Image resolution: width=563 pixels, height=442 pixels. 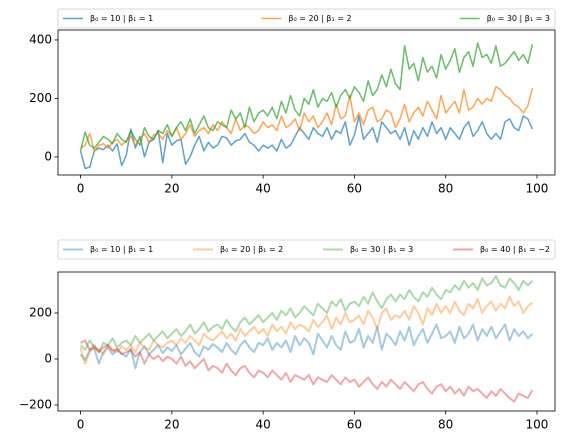 I want to click on y-tick-label: 400, so click(x=40, y=39).